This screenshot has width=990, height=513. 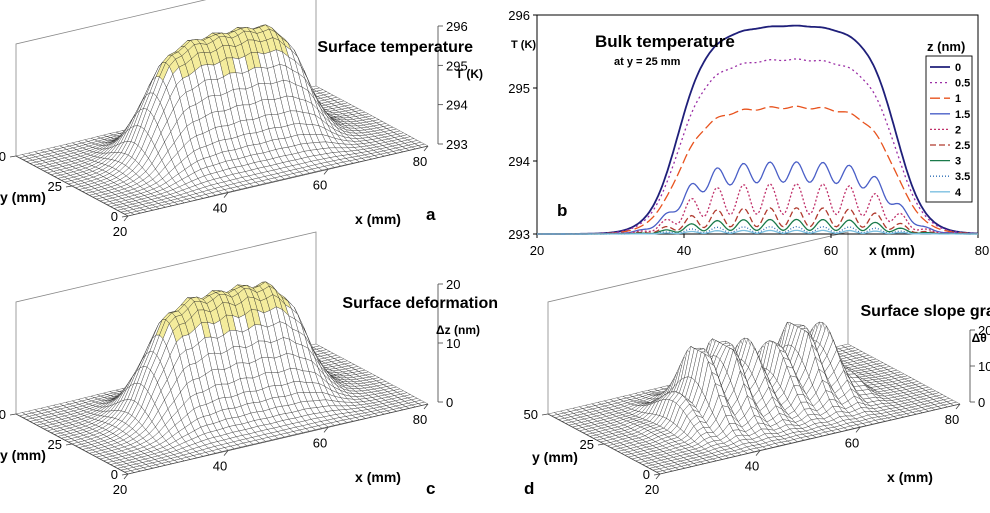 What do you see at coordinates (519, 234) in the screenshot?
I see `y-tick-label: 293` at bounding box center [519, 234].